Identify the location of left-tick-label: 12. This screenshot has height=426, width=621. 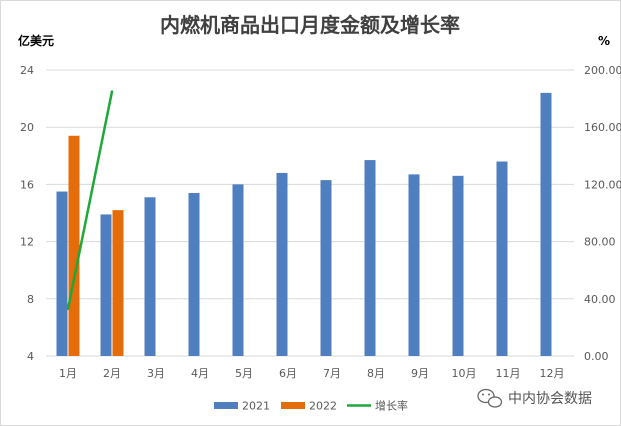
(27, 242).